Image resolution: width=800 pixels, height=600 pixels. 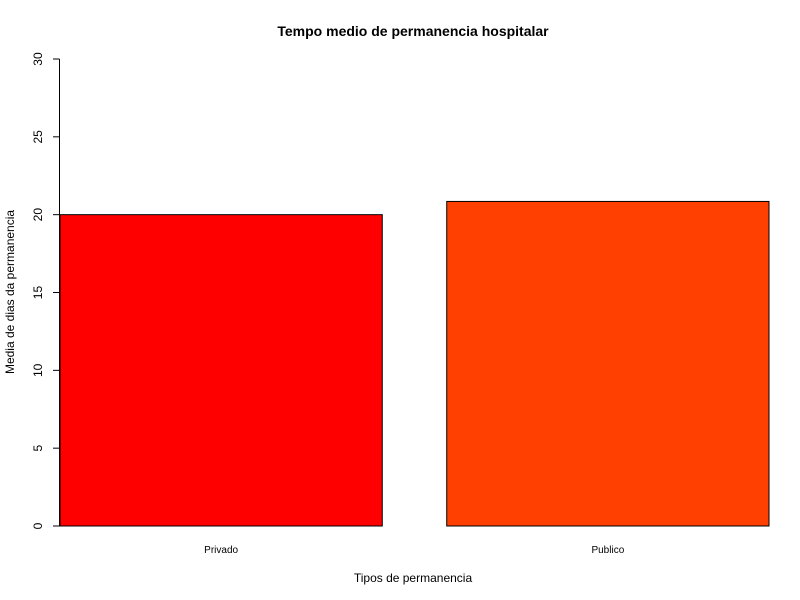 I want to click on y-tick-label: 30, so click(x=38, y=59).